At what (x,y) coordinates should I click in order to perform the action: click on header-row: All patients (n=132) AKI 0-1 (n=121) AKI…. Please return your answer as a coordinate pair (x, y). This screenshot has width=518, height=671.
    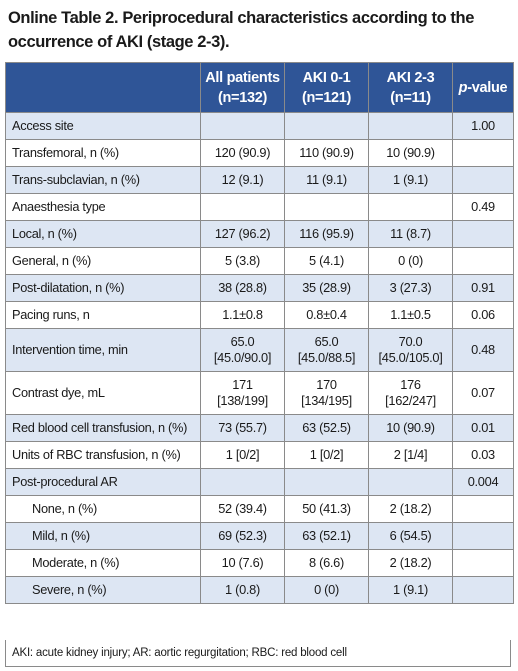
    Looking at the image, I should click on (259, 87).